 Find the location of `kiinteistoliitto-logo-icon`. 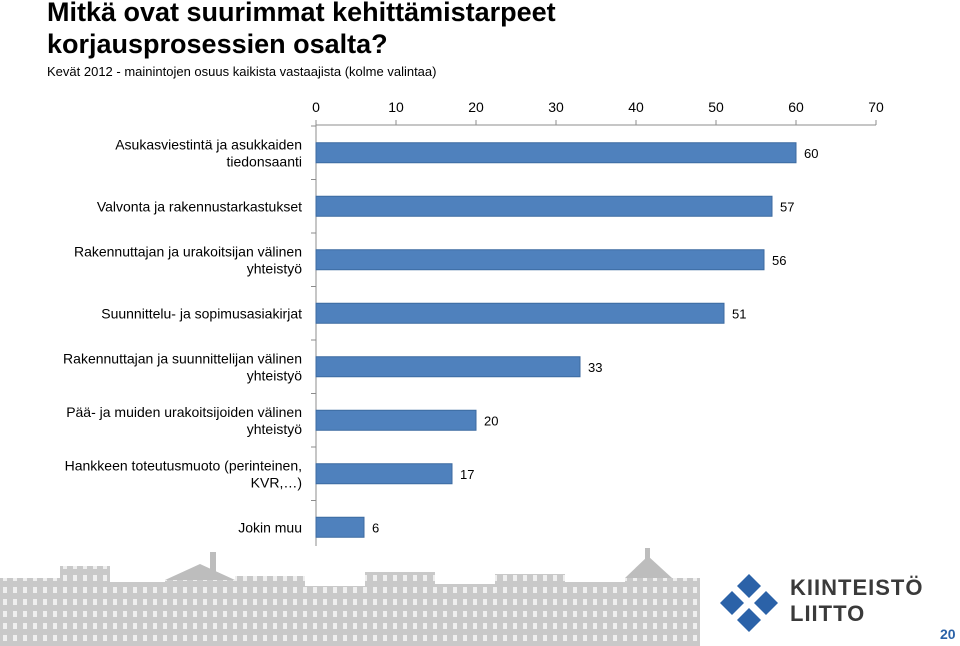

kiinteistoliitto-logo-icon is located at coordinates (749, 603).